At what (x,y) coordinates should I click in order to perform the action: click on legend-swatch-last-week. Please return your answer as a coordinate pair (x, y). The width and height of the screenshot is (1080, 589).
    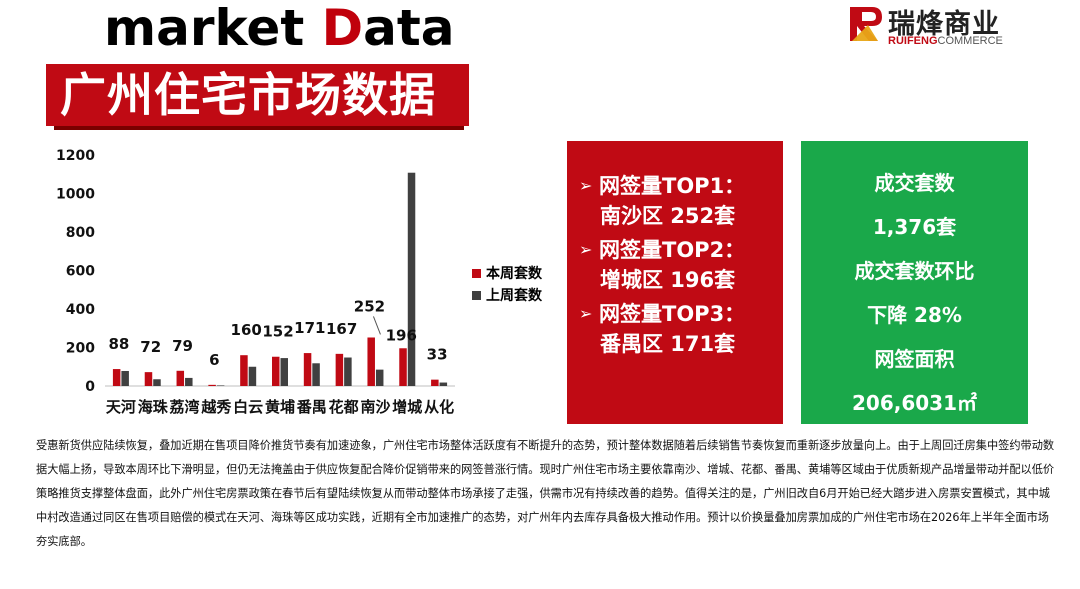
    Looking at the image, I should click on (476, 295).